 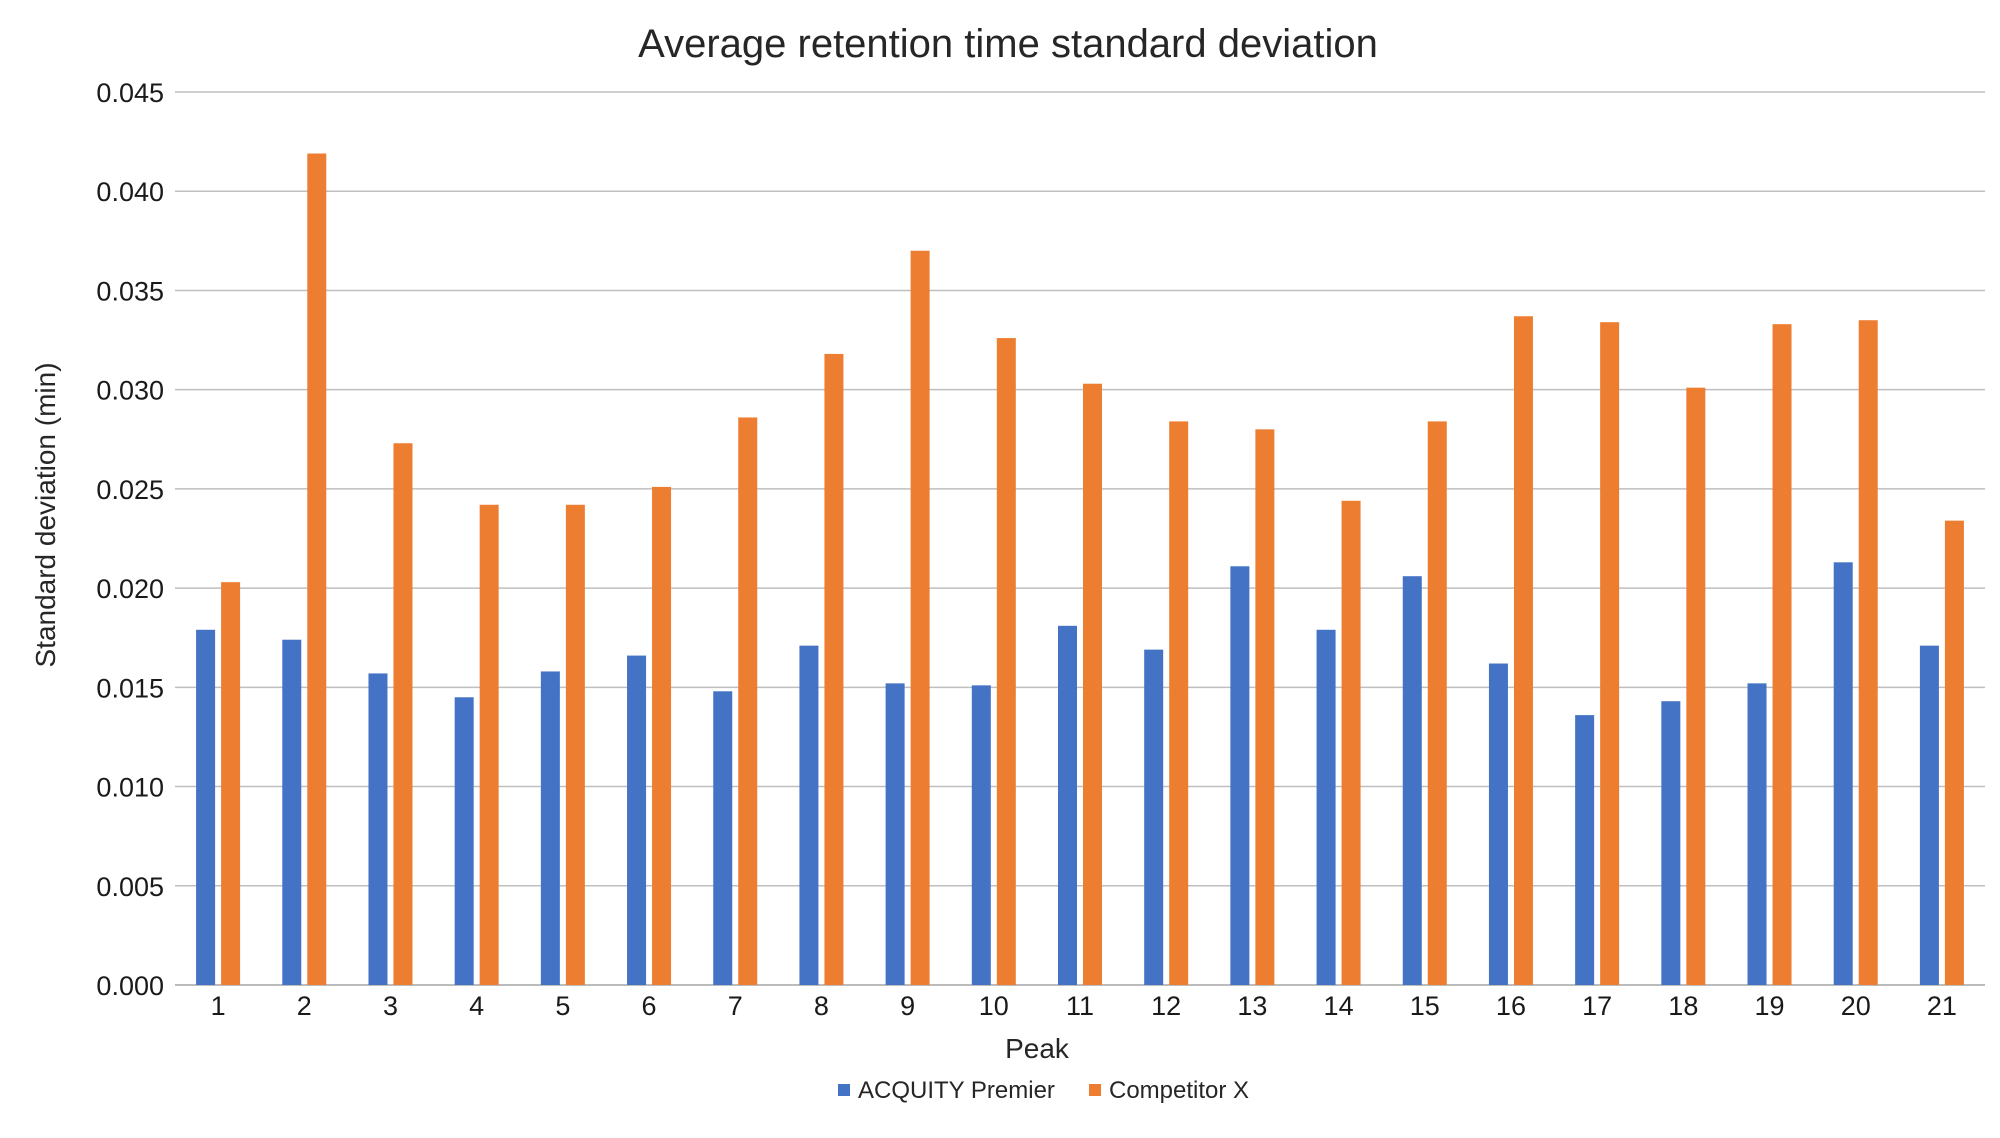 I want to click on legend-label: Competitor X, so click(x=1179, y=1090).